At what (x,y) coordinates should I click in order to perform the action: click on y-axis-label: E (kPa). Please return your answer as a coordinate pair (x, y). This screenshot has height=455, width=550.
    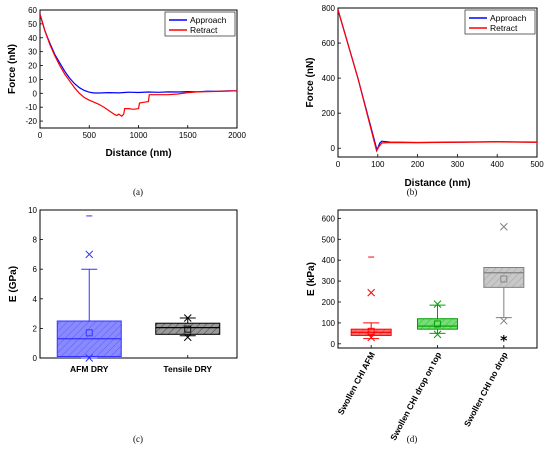
    Looking at the image, I should click on (311, 279).